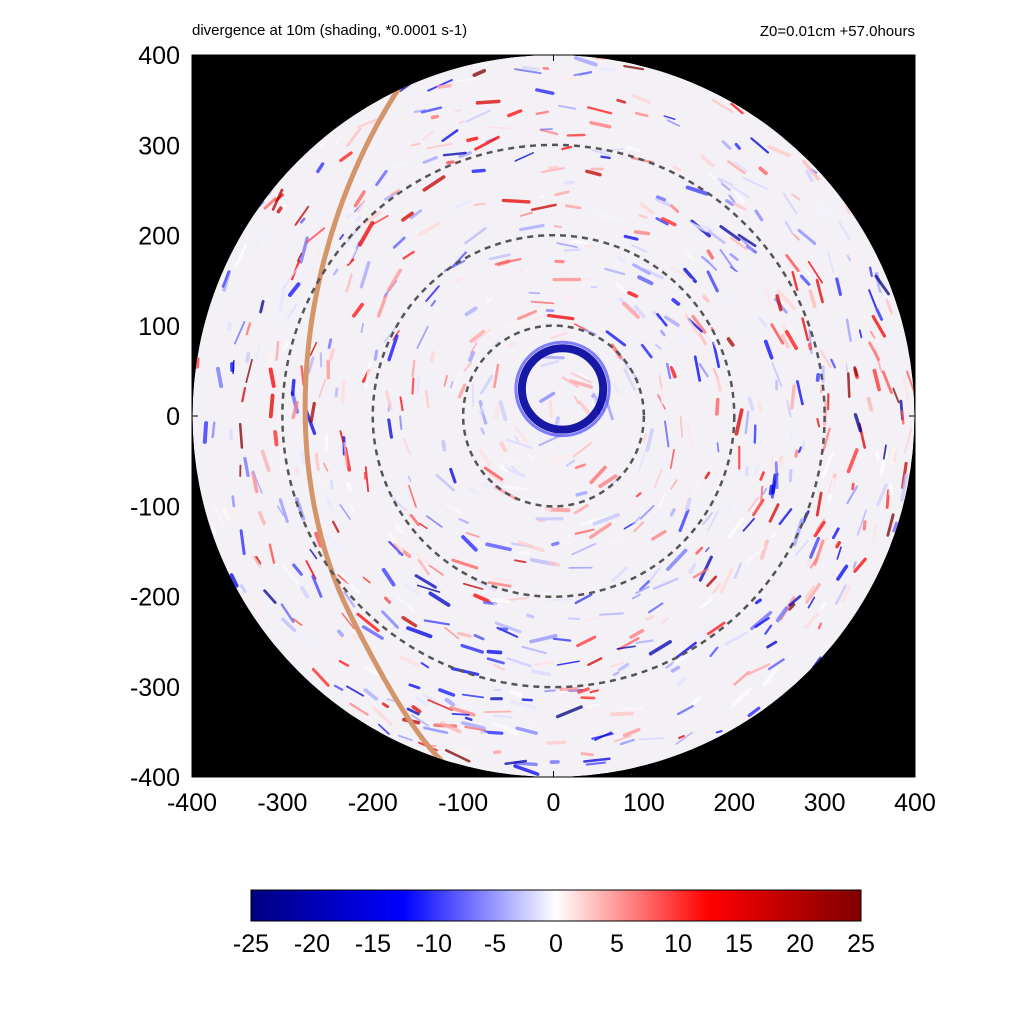  What do you see at coordinates (373, 944) in the screenshot?
I see `colorbar-tick-label: -15` at bounding box center [373, 944].